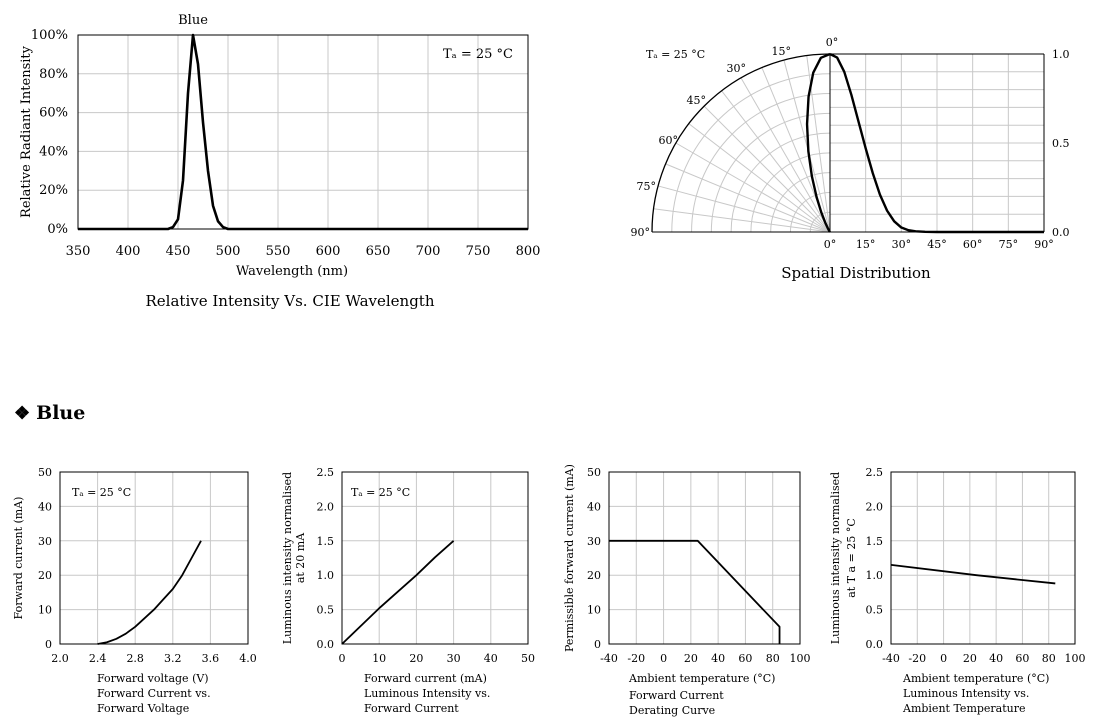  I want to click on y-tick-label: 30, so click(45, 541).